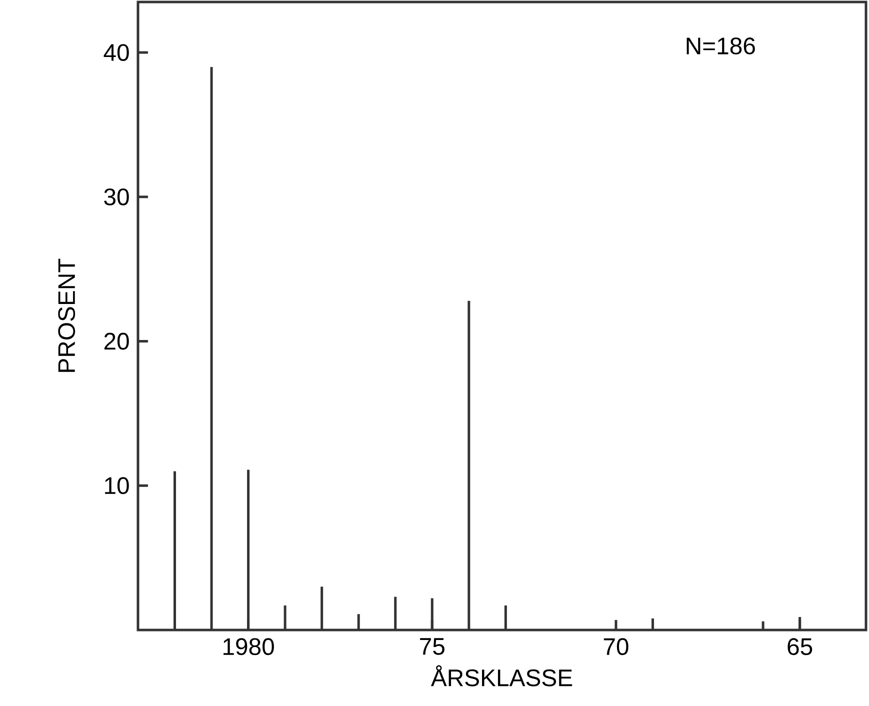 The image size is (869, 706). What do you see at coordinates (116, 197) in the screenshot?
I see `y-tick-label: 30` at bounding box center [116, 197].